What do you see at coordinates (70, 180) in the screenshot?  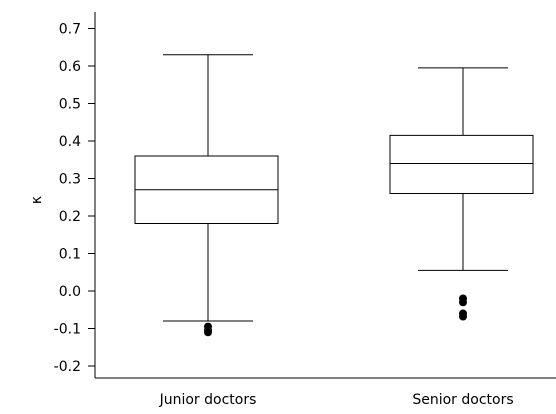 I see `y-tick-label: 0.3` at bounding box center [70, 180].